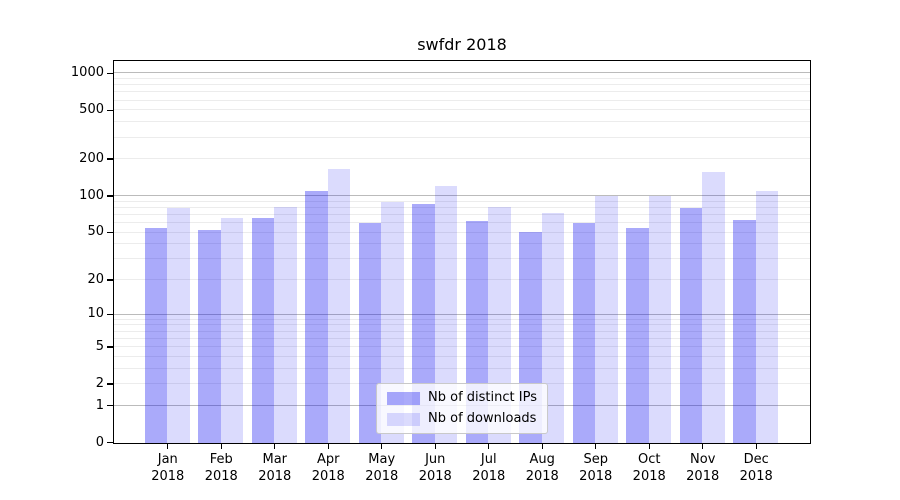 Image resolution: width=900 pixels, height=500 pixels. I want to click on x-tick-label-nov: Nov 2018, so click(703, 468).